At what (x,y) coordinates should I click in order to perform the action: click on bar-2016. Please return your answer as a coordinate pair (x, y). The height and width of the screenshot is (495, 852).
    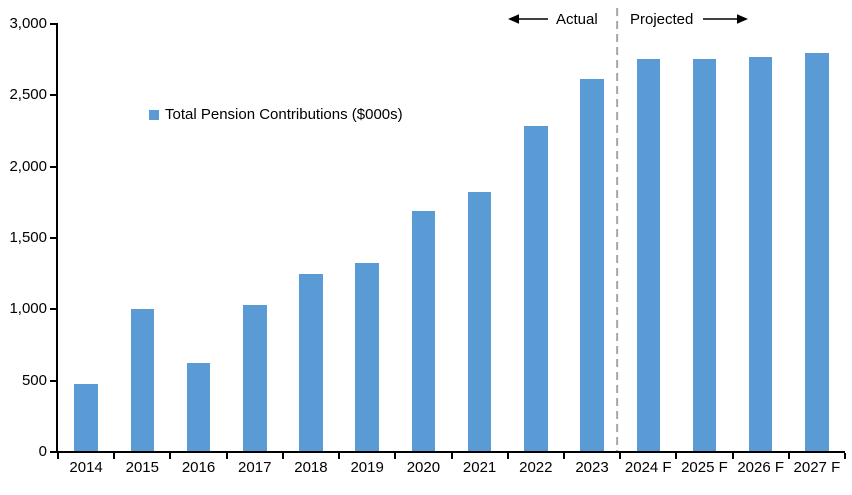
    Looking at the image, I should click on (198, 407).